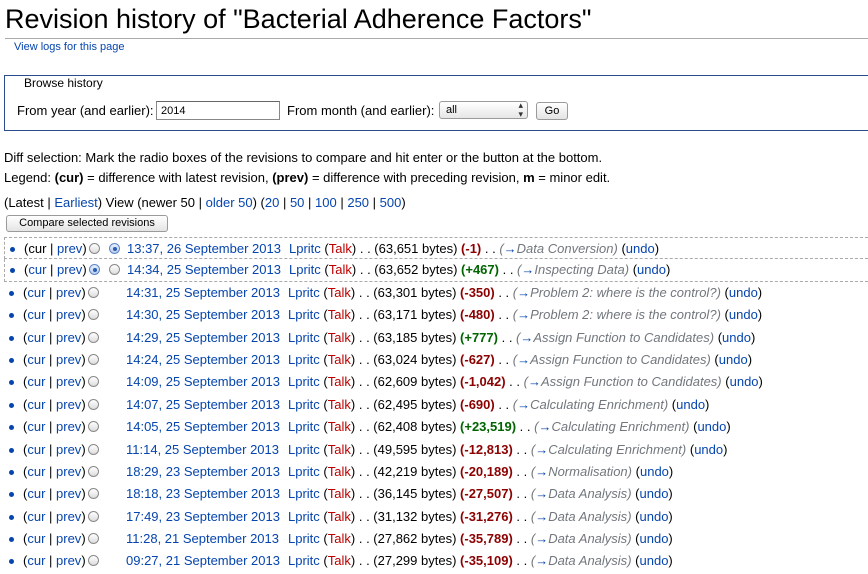  I want to click on revision-date-link: 09:27, 21 September 2013, so click(203, 561).